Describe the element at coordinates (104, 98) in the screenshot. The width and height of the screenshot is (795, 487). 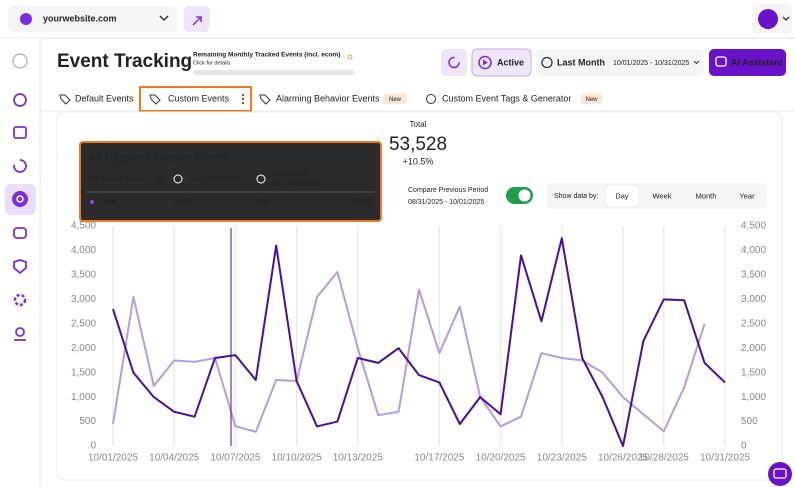
I see `tab-label: Default Events` at that location.